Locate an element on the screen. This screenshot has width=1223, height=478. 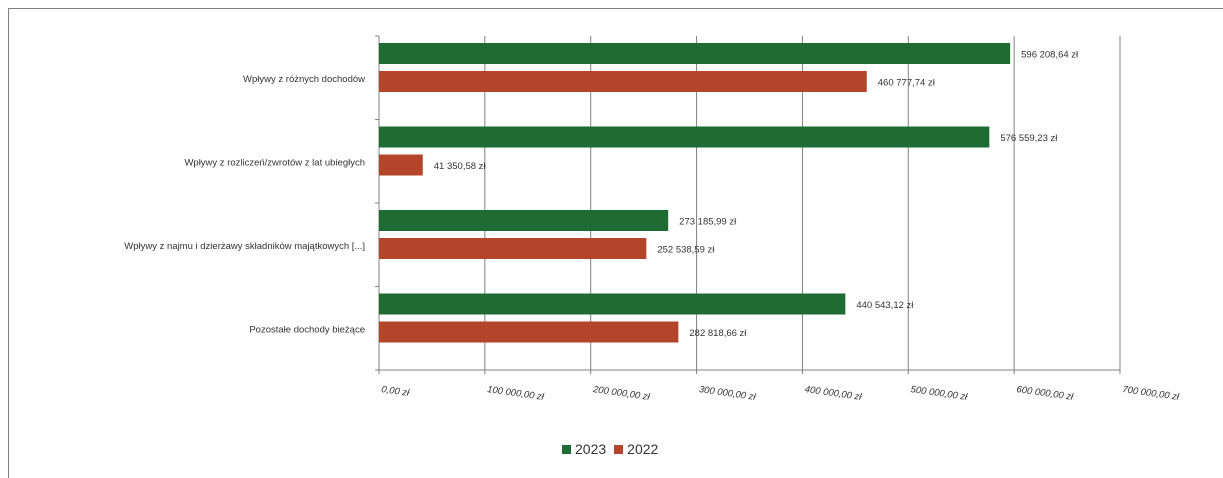
x-tick-label: 100 000,00 zł is located at coordinates (515, 393).